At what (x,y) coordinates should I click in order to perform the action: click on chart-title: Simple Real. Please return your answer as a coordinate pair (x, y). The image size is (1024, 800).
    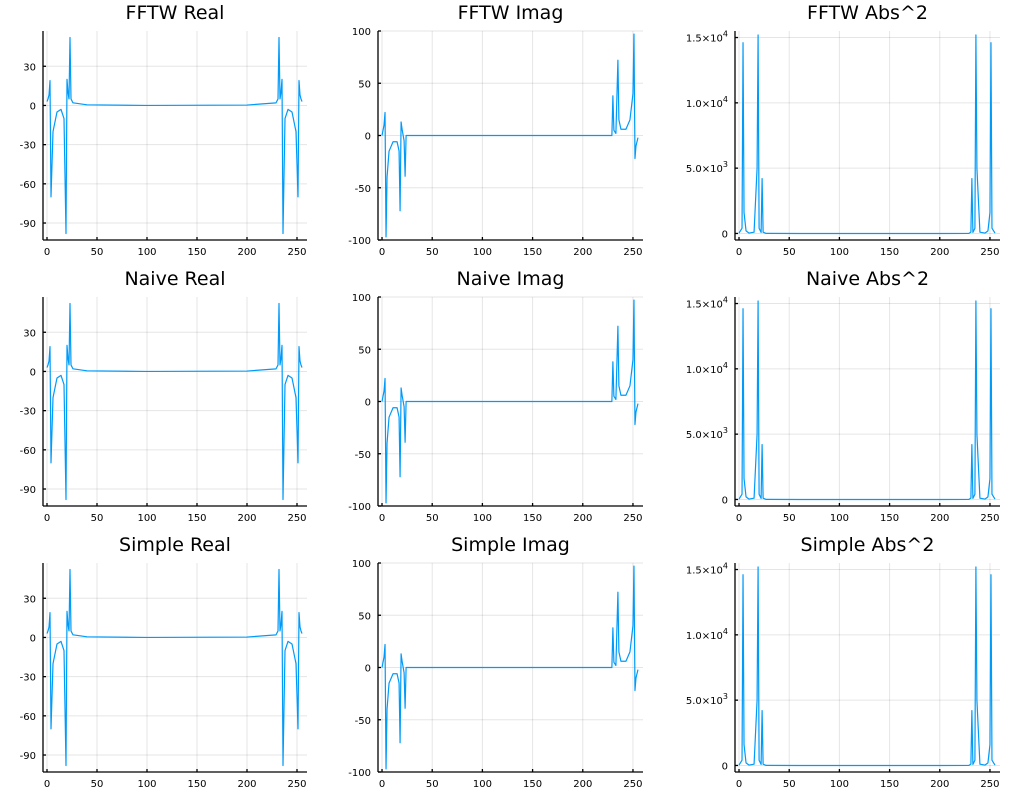
    Looking at the image, I should click on (175, 545).